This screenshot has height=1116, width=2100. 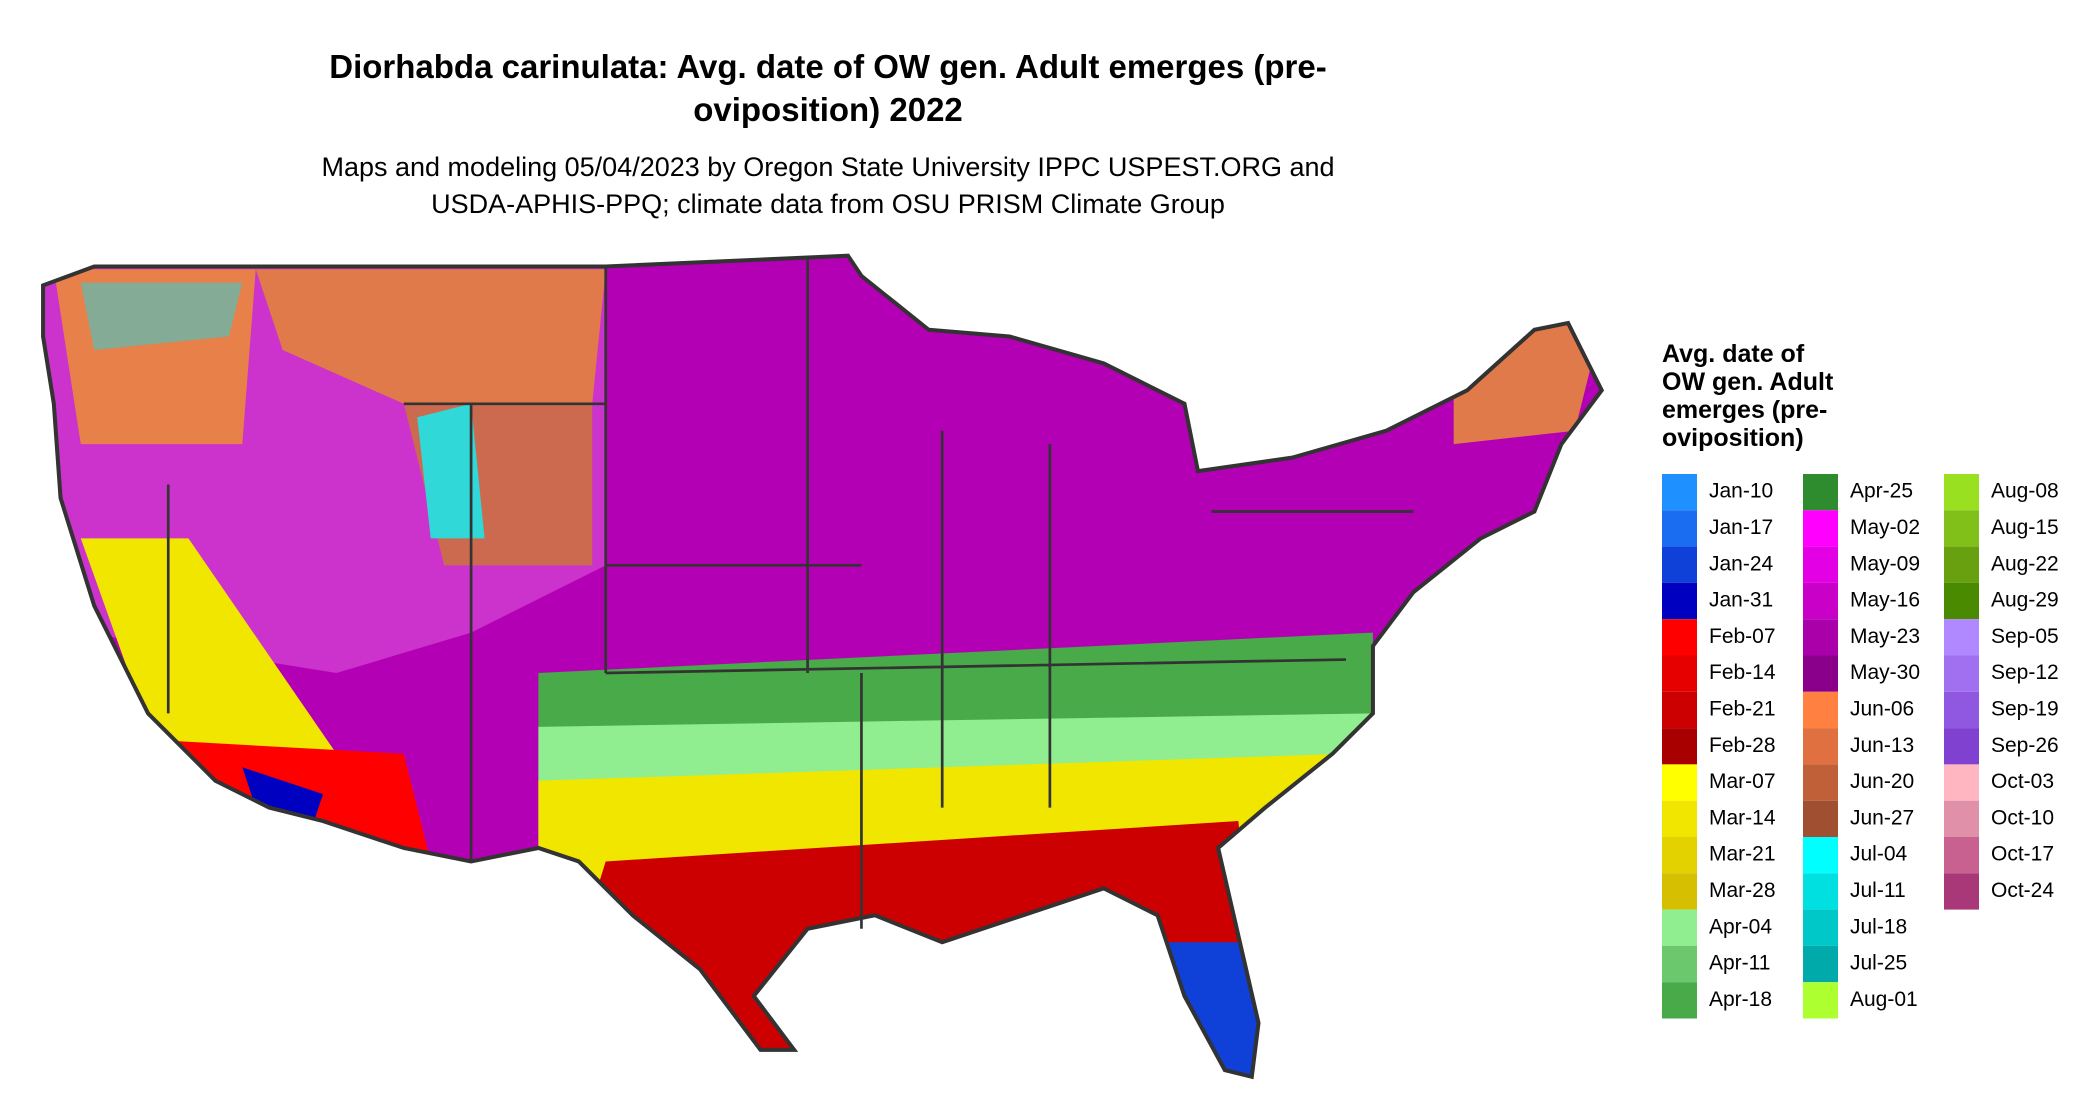 I want to click on legend-label: Feb-28, so click(x=1742, y=745).